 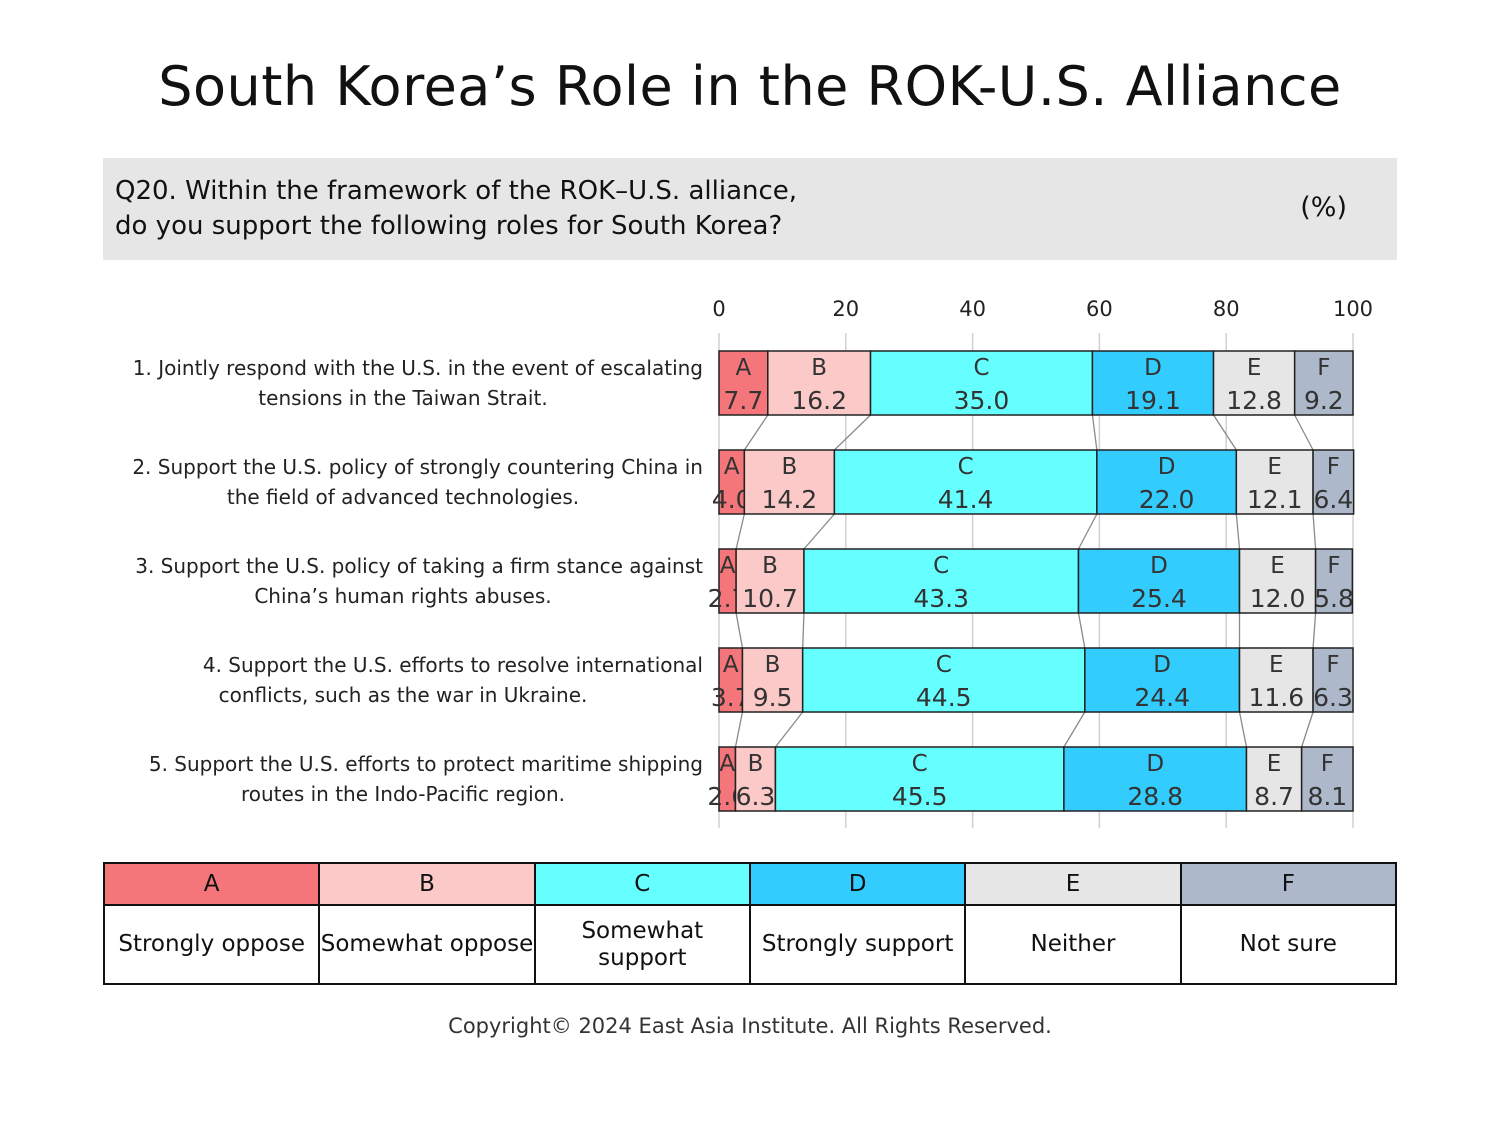 I want to click on data-label: 12.1, so click(x=1275, y=499).